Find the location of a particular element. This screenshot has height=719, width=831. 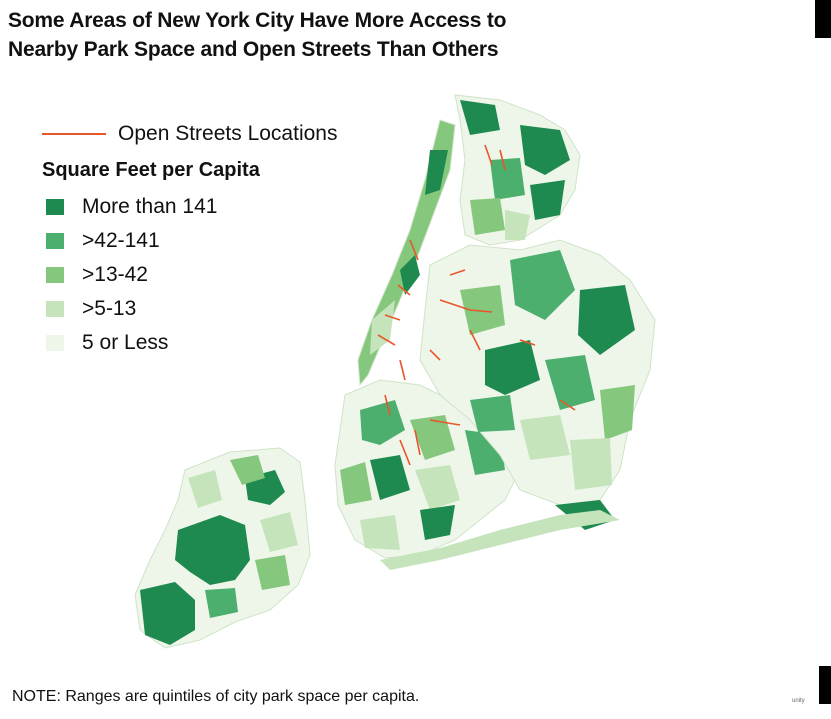

legend-item: >42-141 is located at coordinates (189, 241).